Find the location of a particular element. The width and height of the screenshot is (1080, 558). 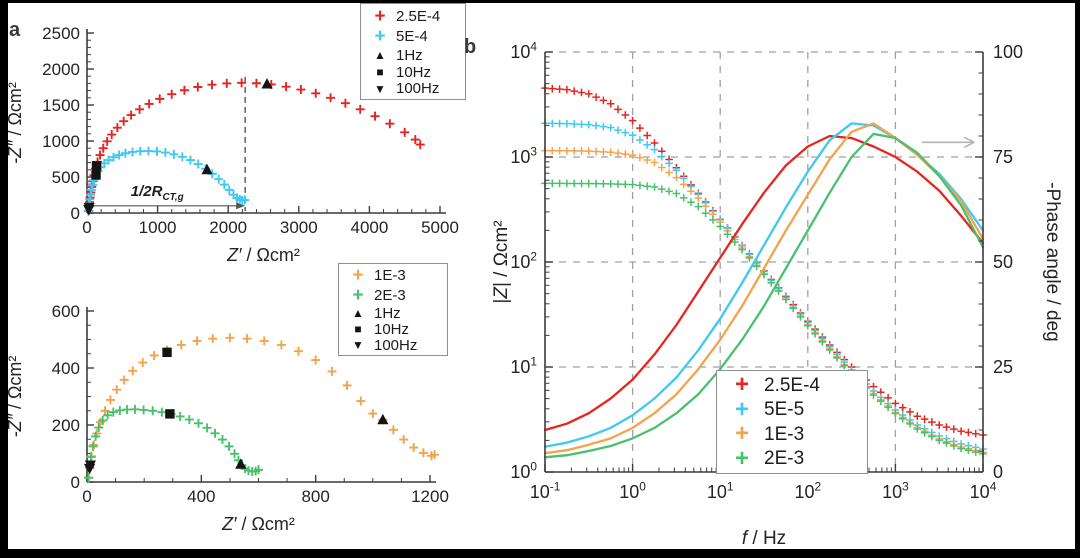

frame-top-edge is located at coordinates (540, 1).